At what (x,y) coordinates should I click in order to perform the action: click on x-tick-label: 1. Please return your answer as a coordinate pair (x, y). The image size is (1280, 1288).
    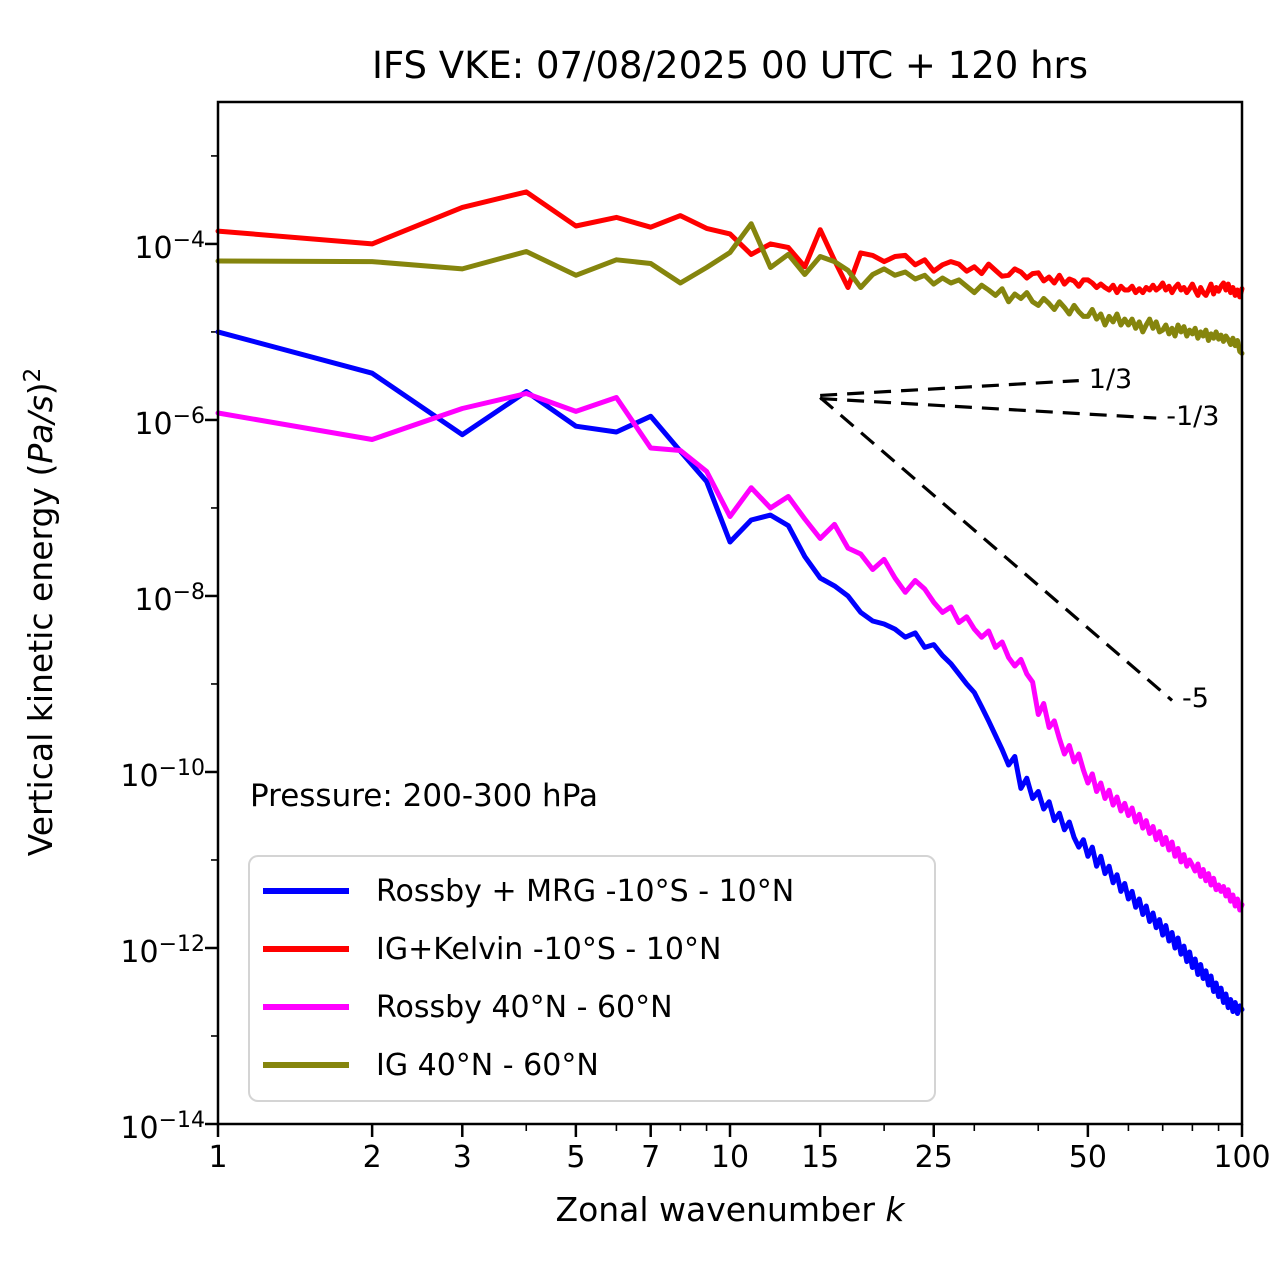
    Looking at the image, I should click on (218, 1157).